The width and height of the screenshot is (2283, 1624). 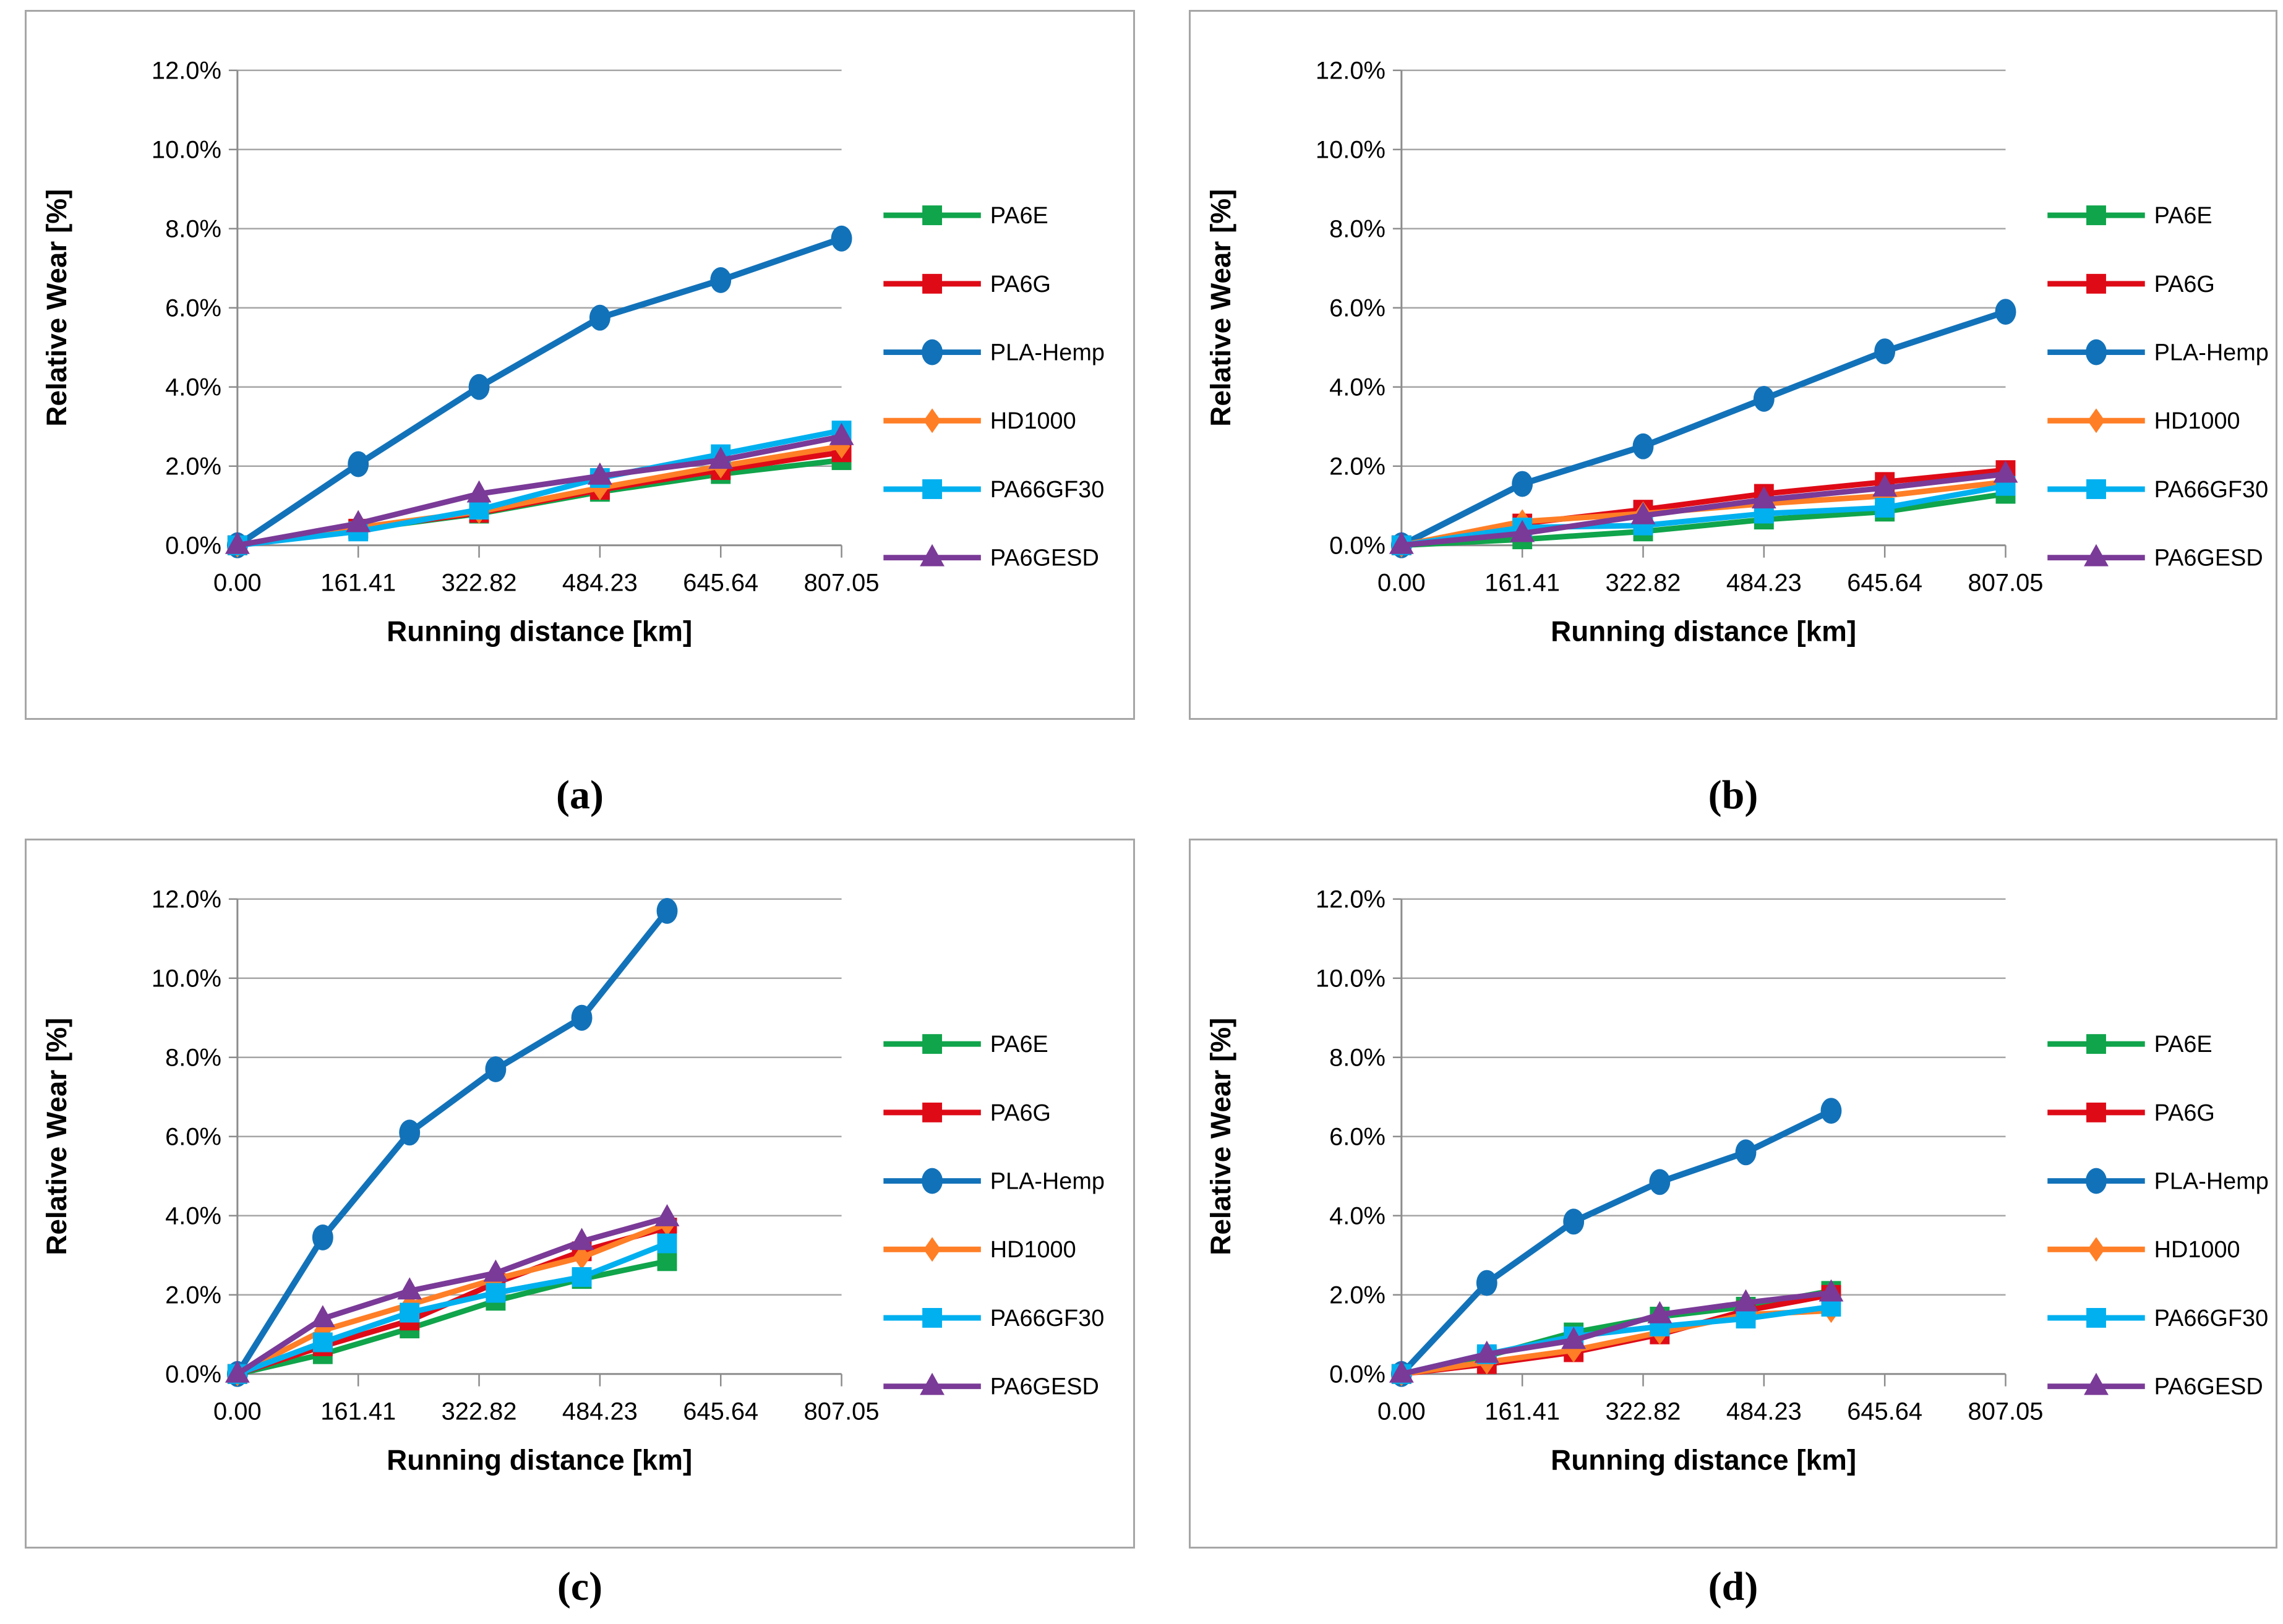 What do you see at coordinates (1733, 795) in the screenshot?
I see `caption-panel-b: (b)` at bounding box center [1733, 795].